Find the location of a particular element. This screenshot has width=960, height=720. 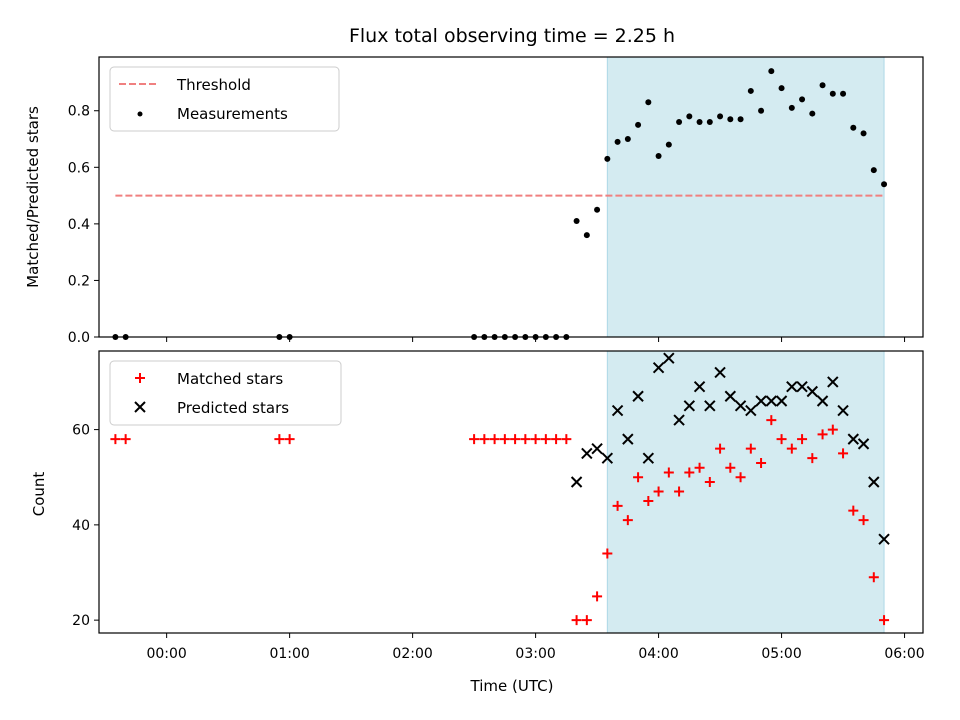

predicted-starsseries is located at coordinates (730, 448).